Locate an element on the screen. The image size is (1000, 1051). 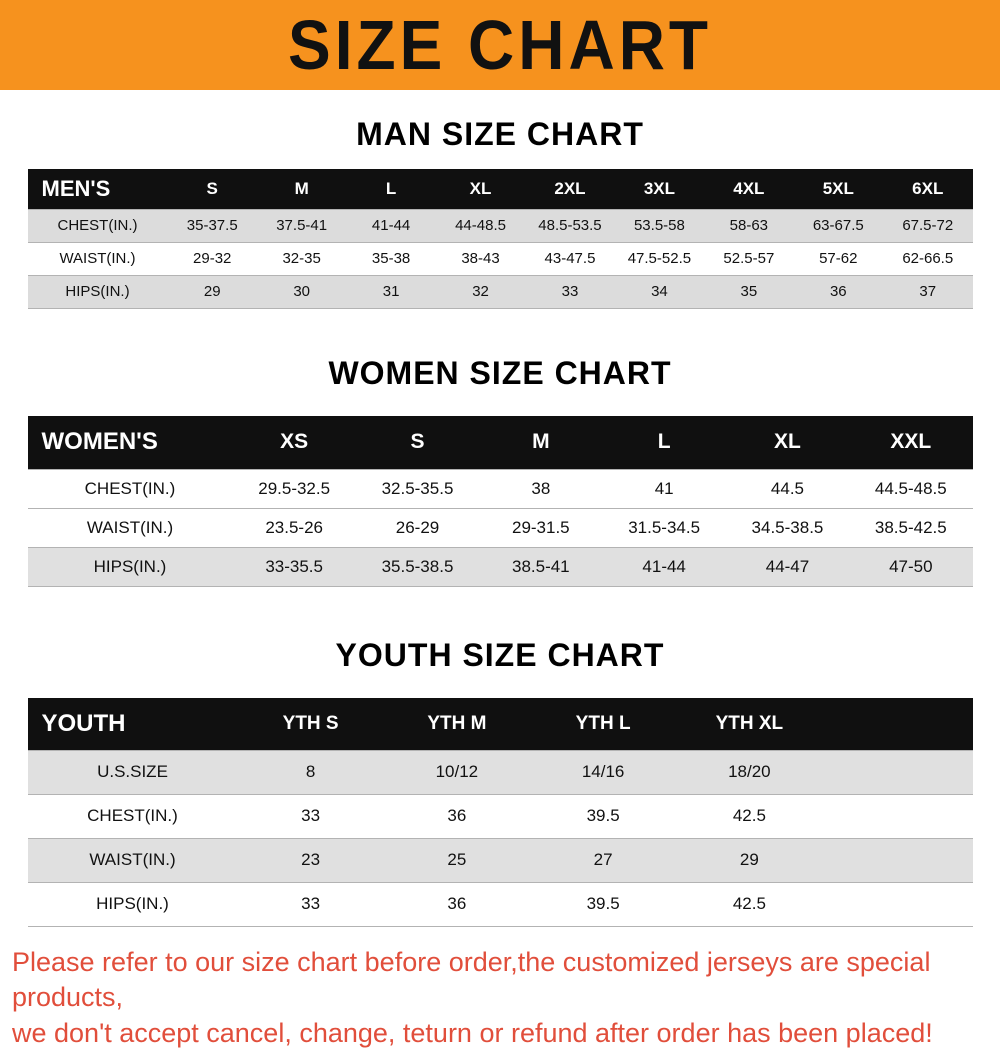
size-value-cell: 35 is located at coordinates (748, 291).